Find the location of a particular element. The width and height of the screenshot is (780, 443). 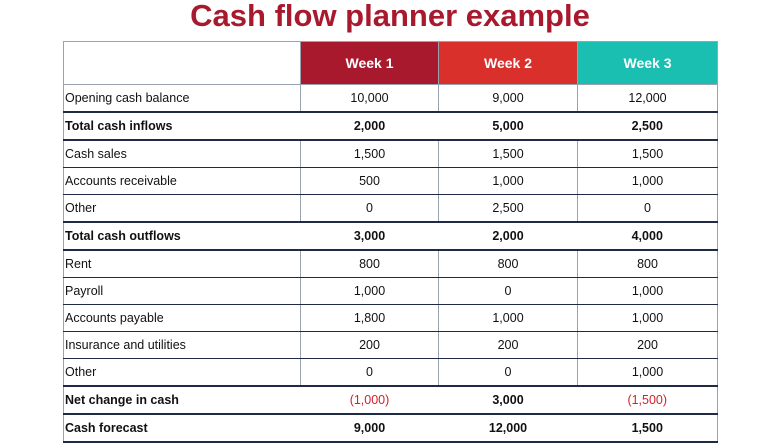

row: Accounts receivable 500 1,000 1,000 is located at coordinates (390, 181).